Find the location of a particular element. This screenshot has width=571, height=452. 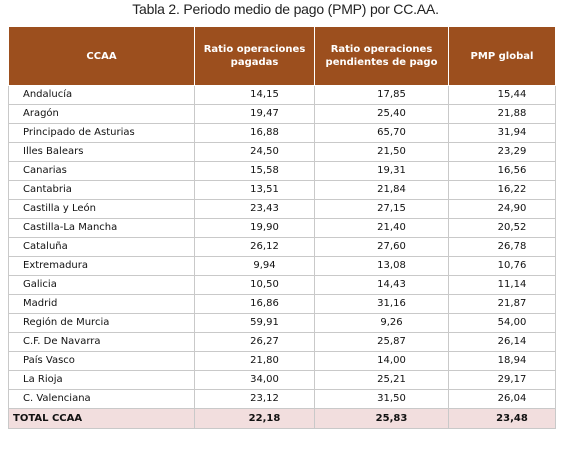

cell-pmp-global: 11,14 is located at coordinates (502, 285).